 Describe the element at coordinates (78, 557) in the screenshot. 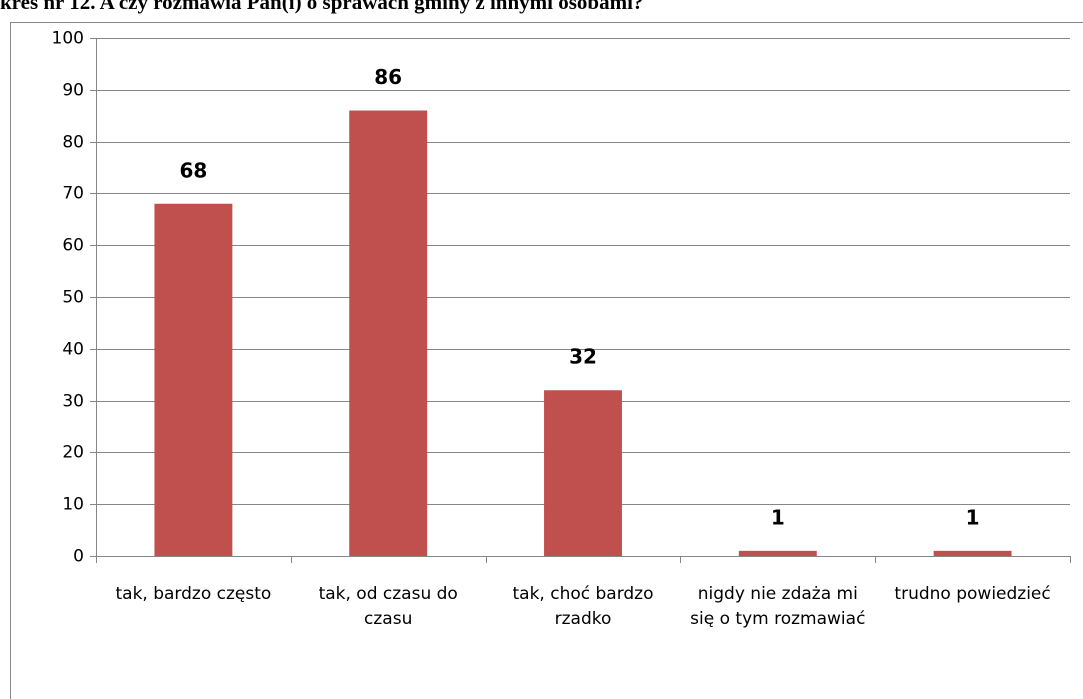

I see `y-tick-label: 0` at that location.